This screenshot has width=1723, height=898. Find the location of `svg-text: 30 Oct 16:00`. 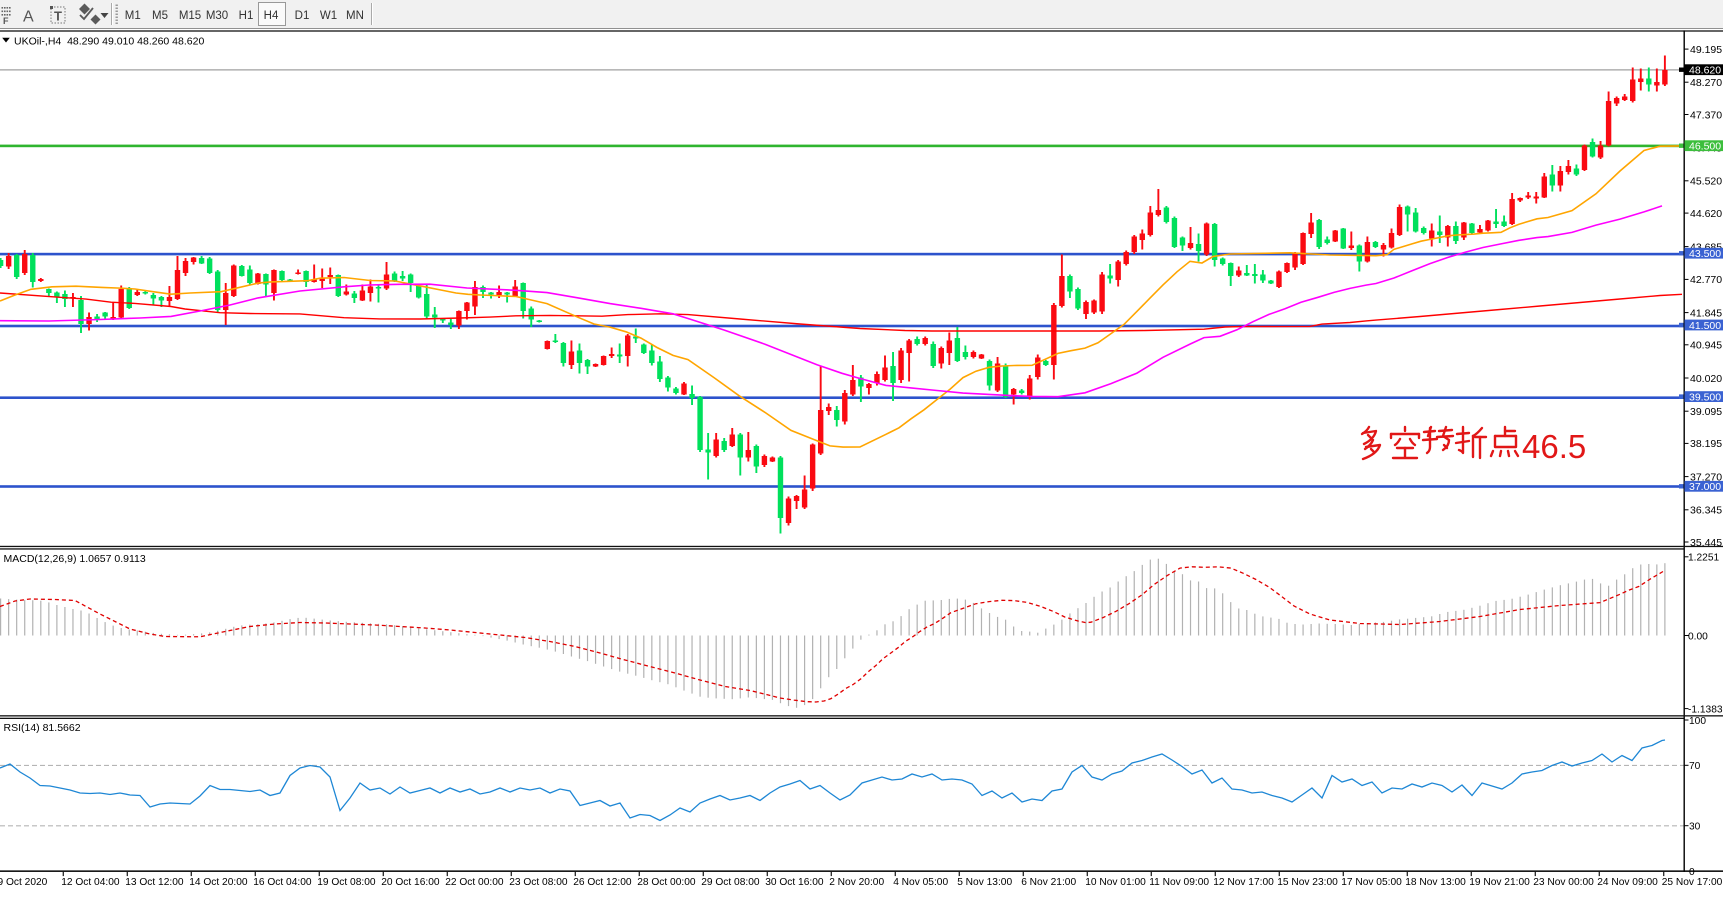

svg-text: 30 Oct 16:00 is located at coordinates (794, 882).